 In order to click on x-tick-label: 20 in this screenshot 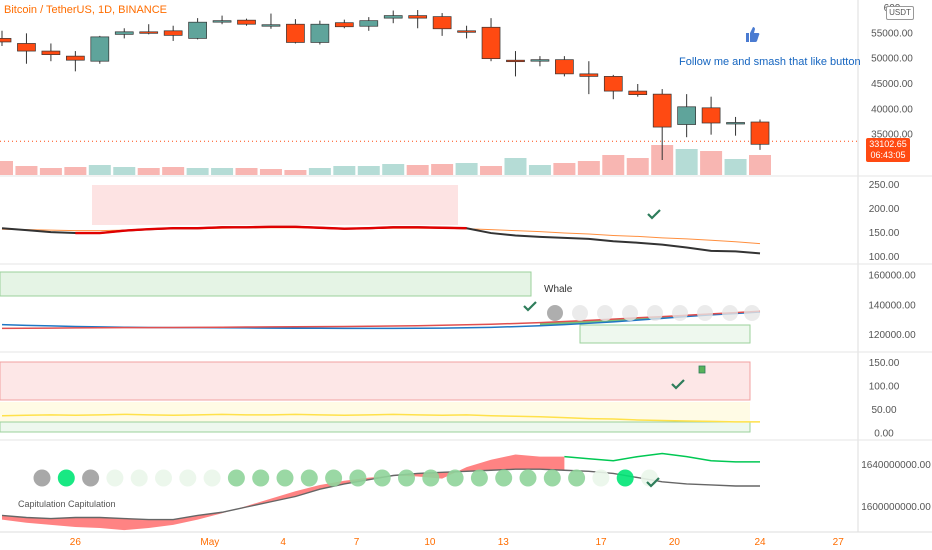, I will do `click(675, 542)`.